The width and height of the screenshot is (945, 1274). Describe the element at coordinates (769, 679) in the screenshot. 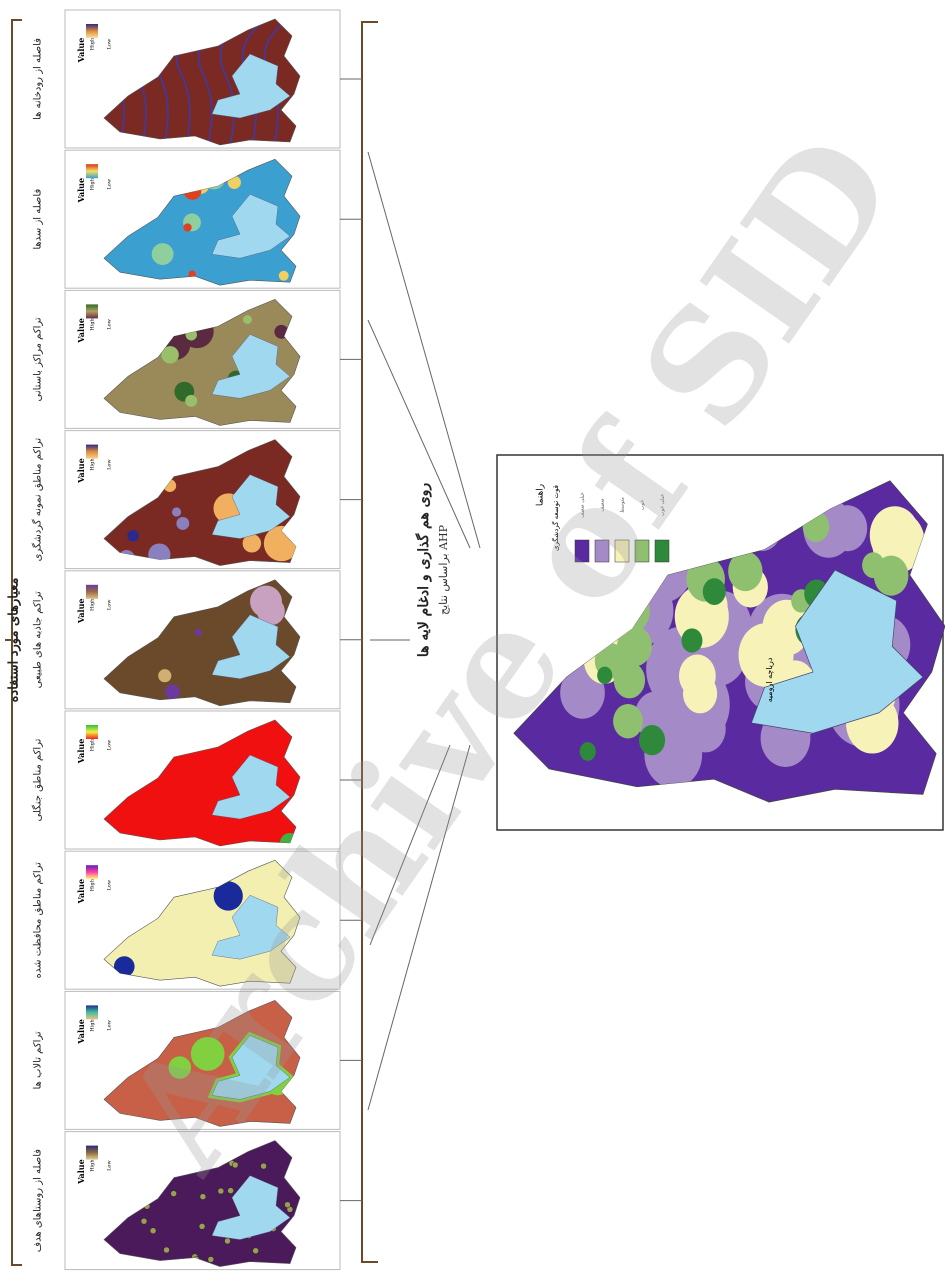

I see `lake-label: دریاچه ارومیه` at that location.